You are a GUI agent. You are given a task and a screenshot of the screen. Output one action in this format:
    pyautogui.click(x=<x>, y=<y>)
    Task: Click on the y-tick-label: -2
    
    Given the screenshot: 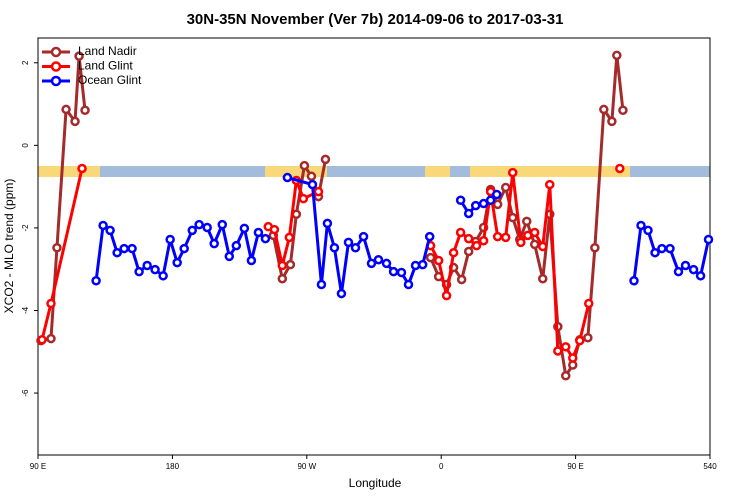 What is the action you would take?
    pyautogui.click(x=25, y=228)
    